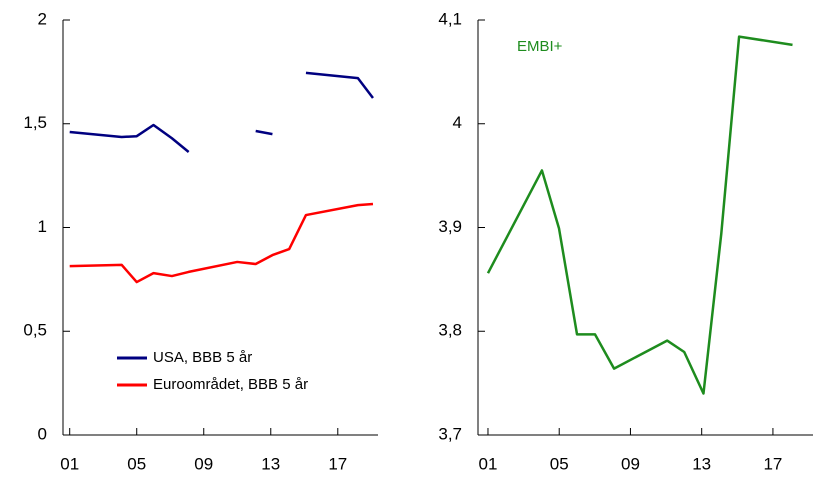 This screenshot has height=489, width=815. I want to click on y-tick-label: 2, so click(42, 18).